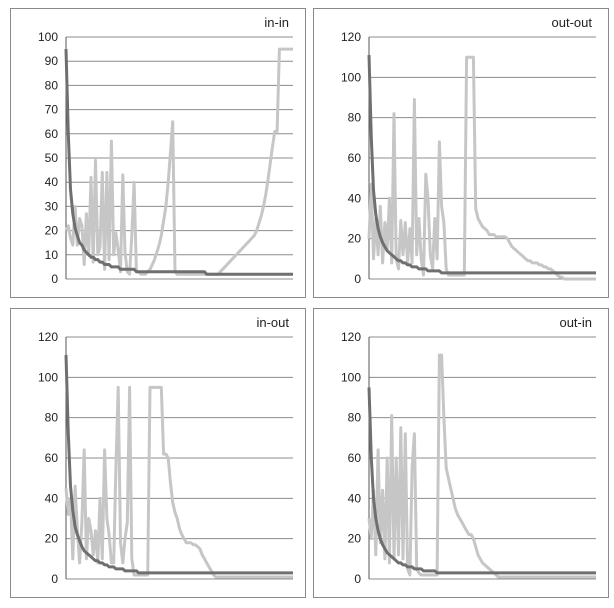 The width and height of the screenshot is (614, 608). I want to click on y-tick-label: 70, so click(52, 110).